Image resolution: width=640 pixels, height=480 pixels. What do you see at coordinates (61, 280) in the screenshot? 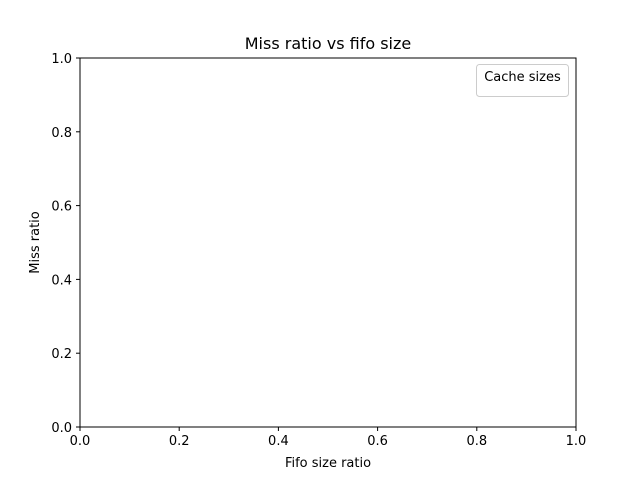
I see `y-tick-label: 0.4` at bounding box center [61, 280].